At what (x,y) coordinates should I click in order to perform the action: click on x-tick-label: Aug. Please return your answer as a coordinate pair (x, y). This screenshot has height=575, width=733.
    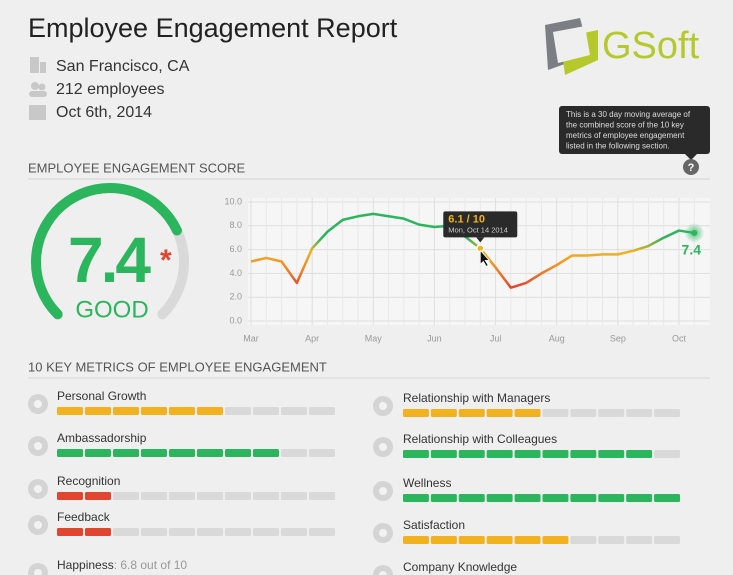
    Looking at the image, I should click on (557, 338).